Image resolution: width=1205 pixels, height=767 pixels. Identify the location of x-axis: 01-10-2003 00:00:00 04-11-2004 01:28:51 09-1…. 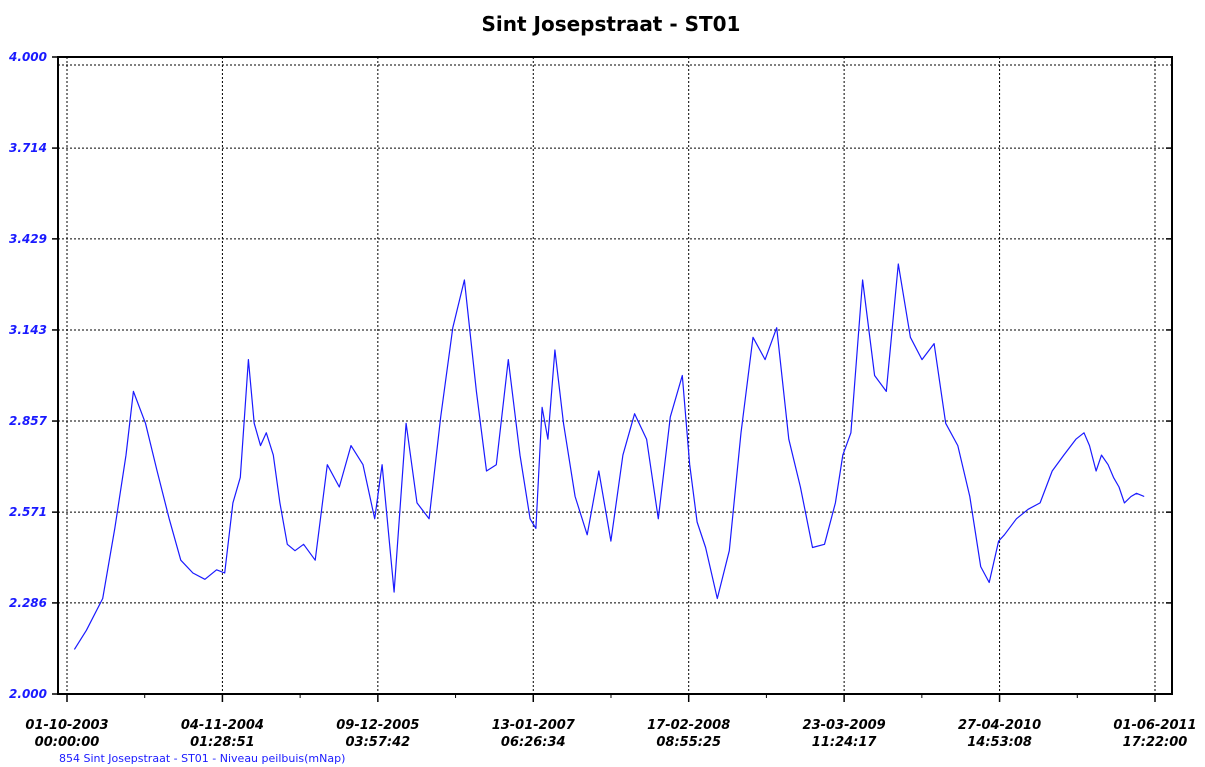
(611, 722).